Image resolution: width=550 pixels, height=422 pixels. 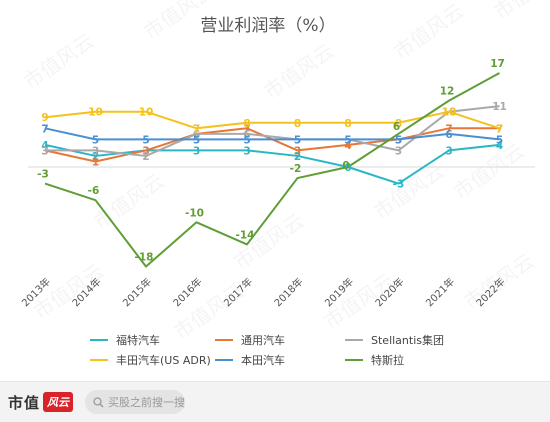 What do you see at coordinates (58, 402) in the screenshot?
I see `brand-stamp: 风云` at bounding box center [58, 402].